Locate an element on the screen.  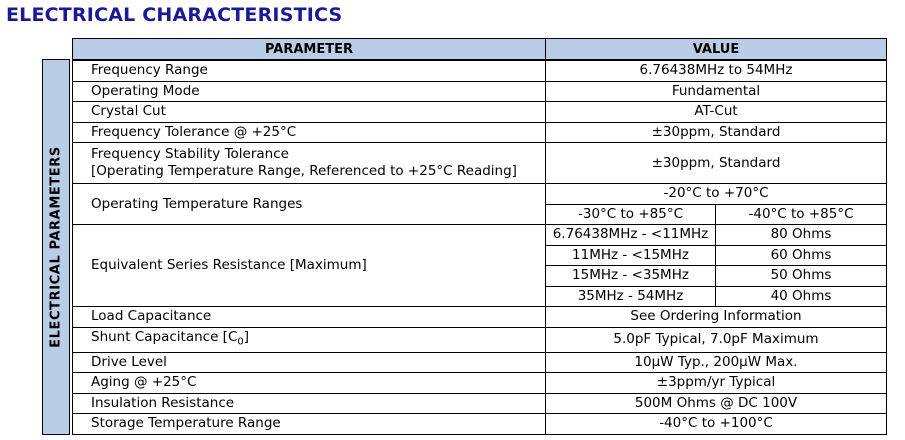
param-shunt-capacitance-end: ] is located at coordinates (246, 336).